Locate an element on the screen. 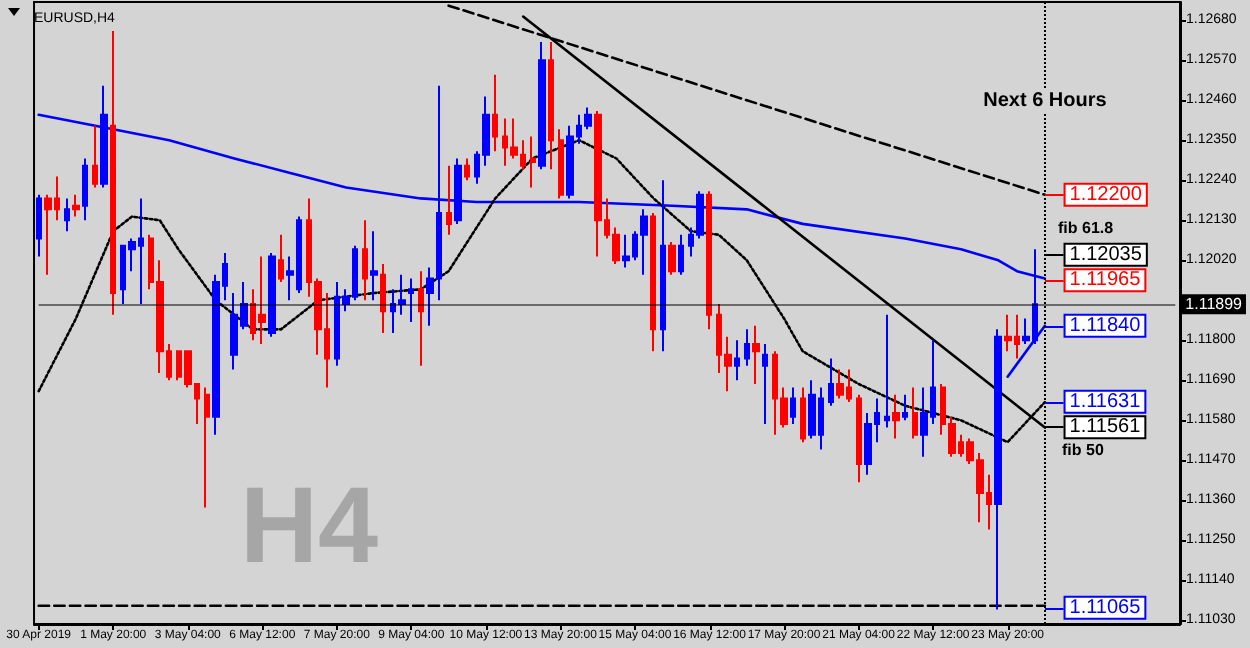 The width and height of the screenshot is (1250, 648). ref-line-label: 1.12200 is located at coordinates (1106, 194).